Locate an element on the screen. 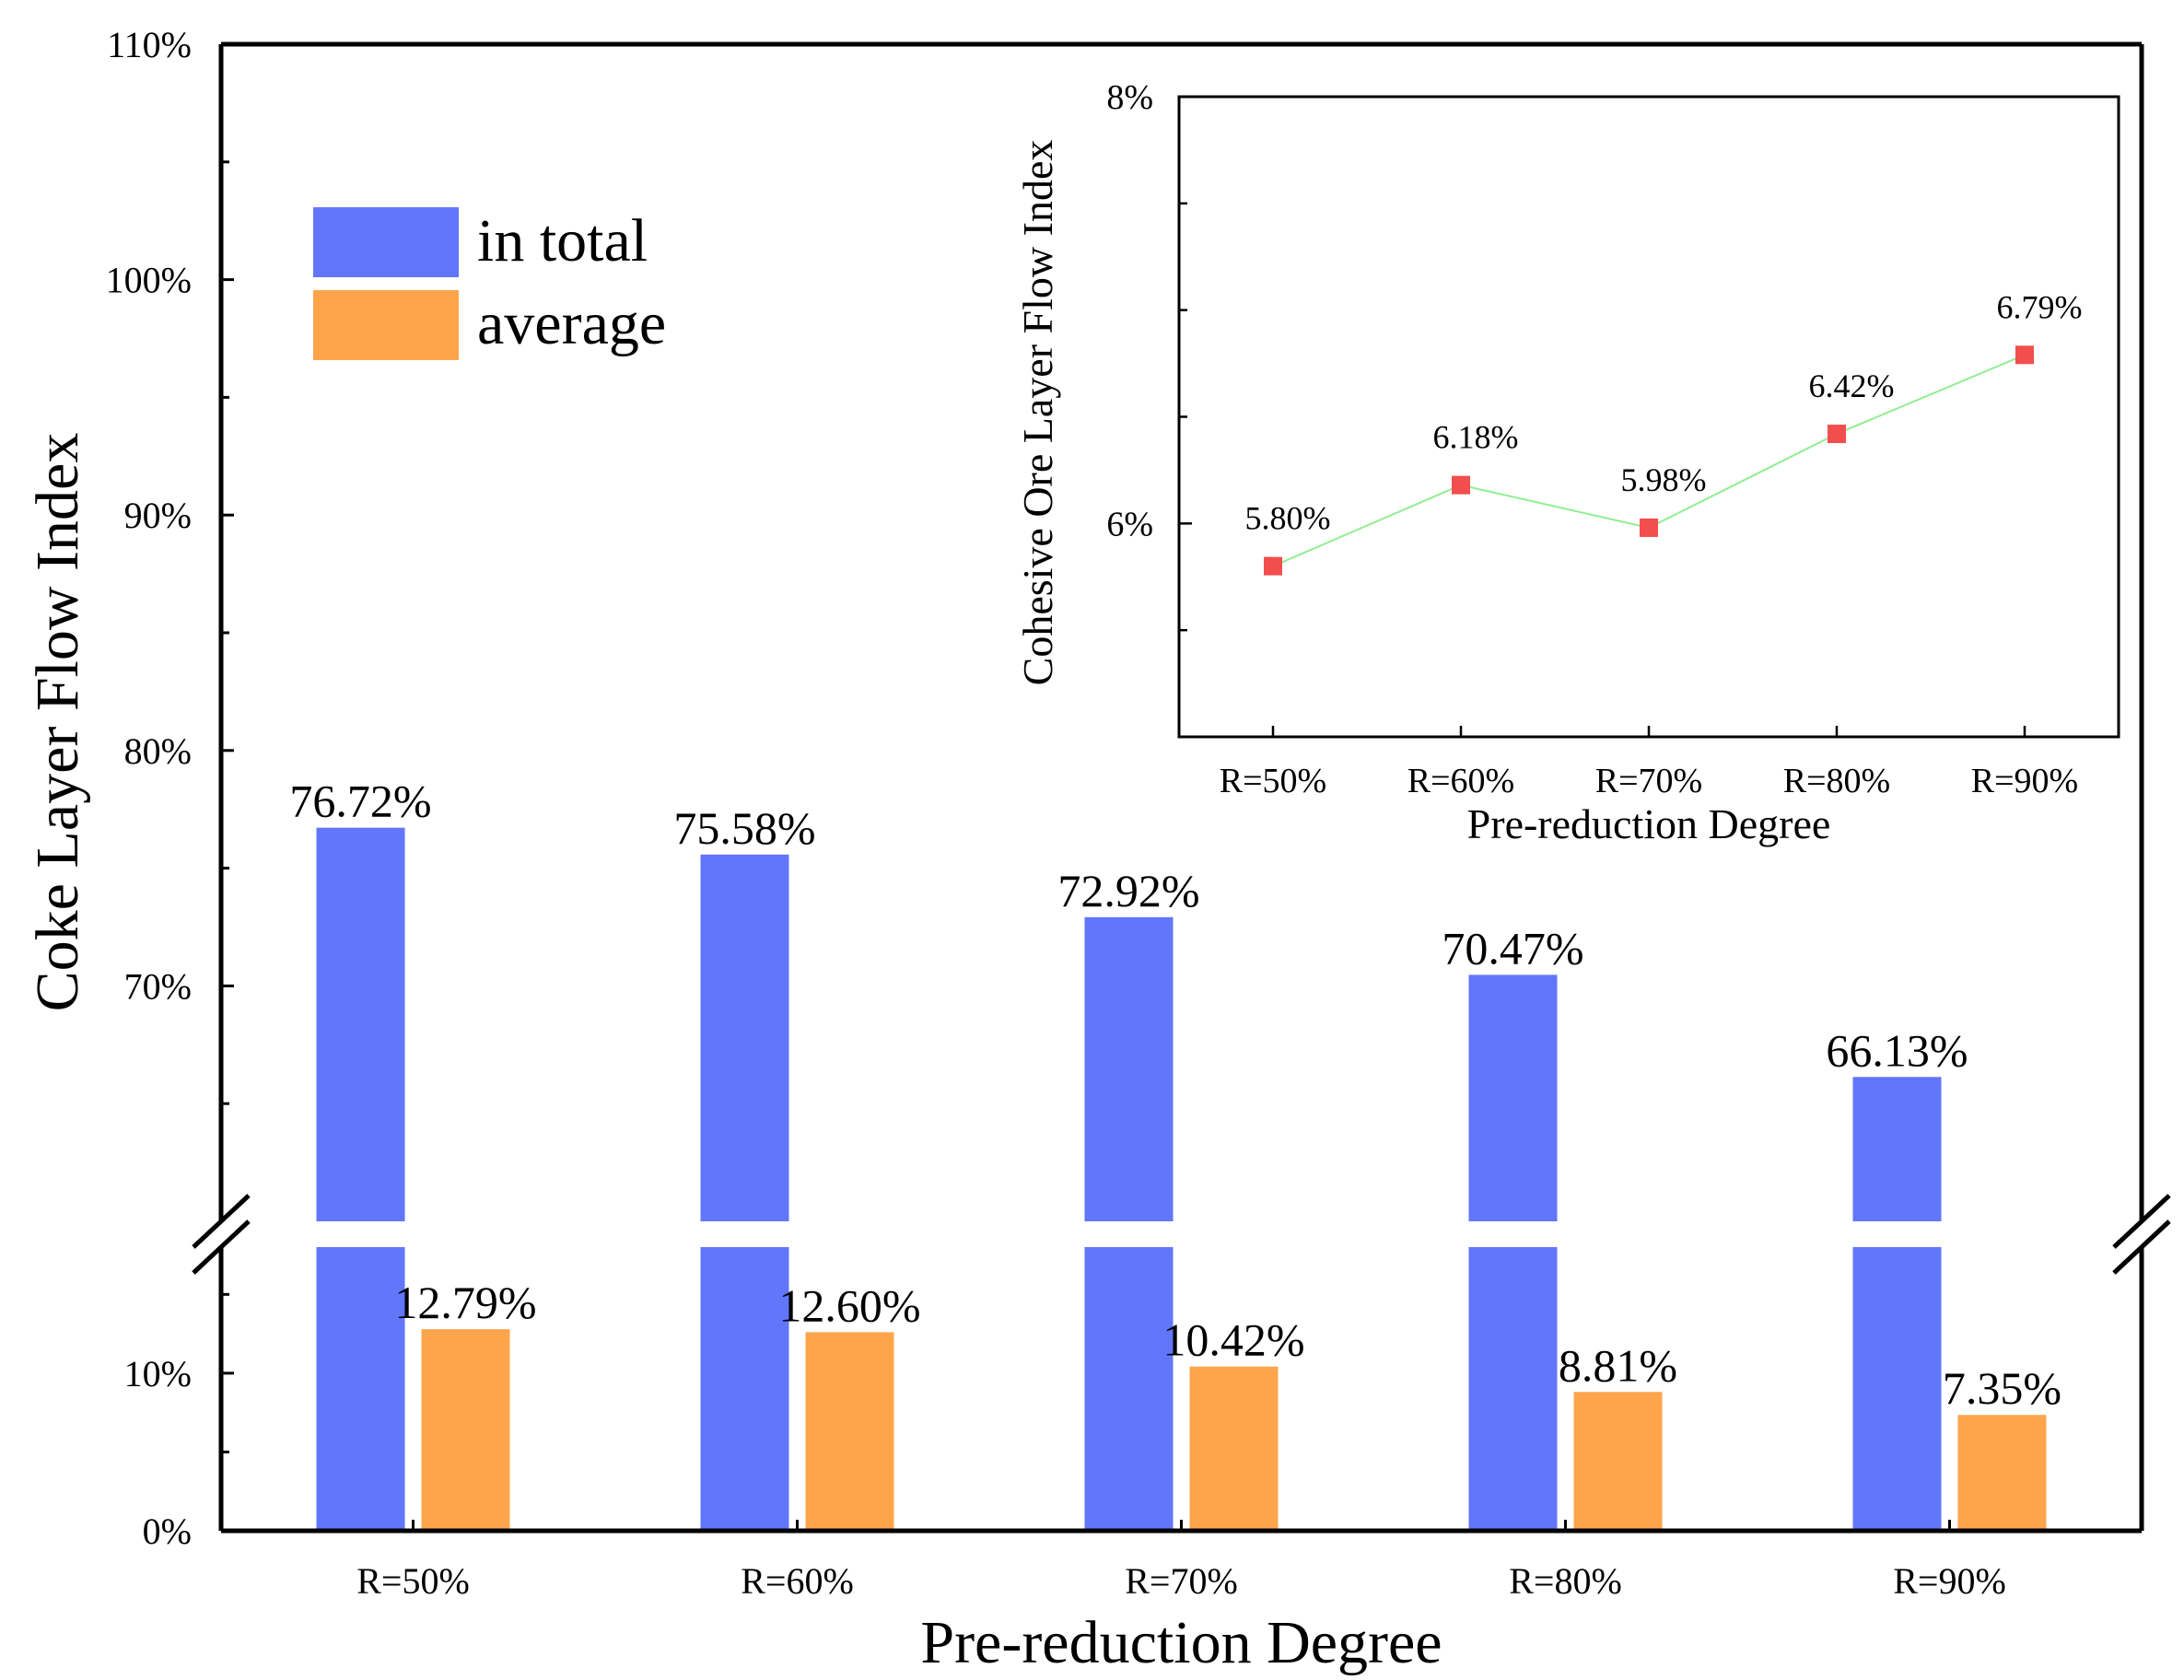 This screenshot has height=1680, width=2184. inset-x-tick-label: R=60% is located at coordinates (1460, 781).